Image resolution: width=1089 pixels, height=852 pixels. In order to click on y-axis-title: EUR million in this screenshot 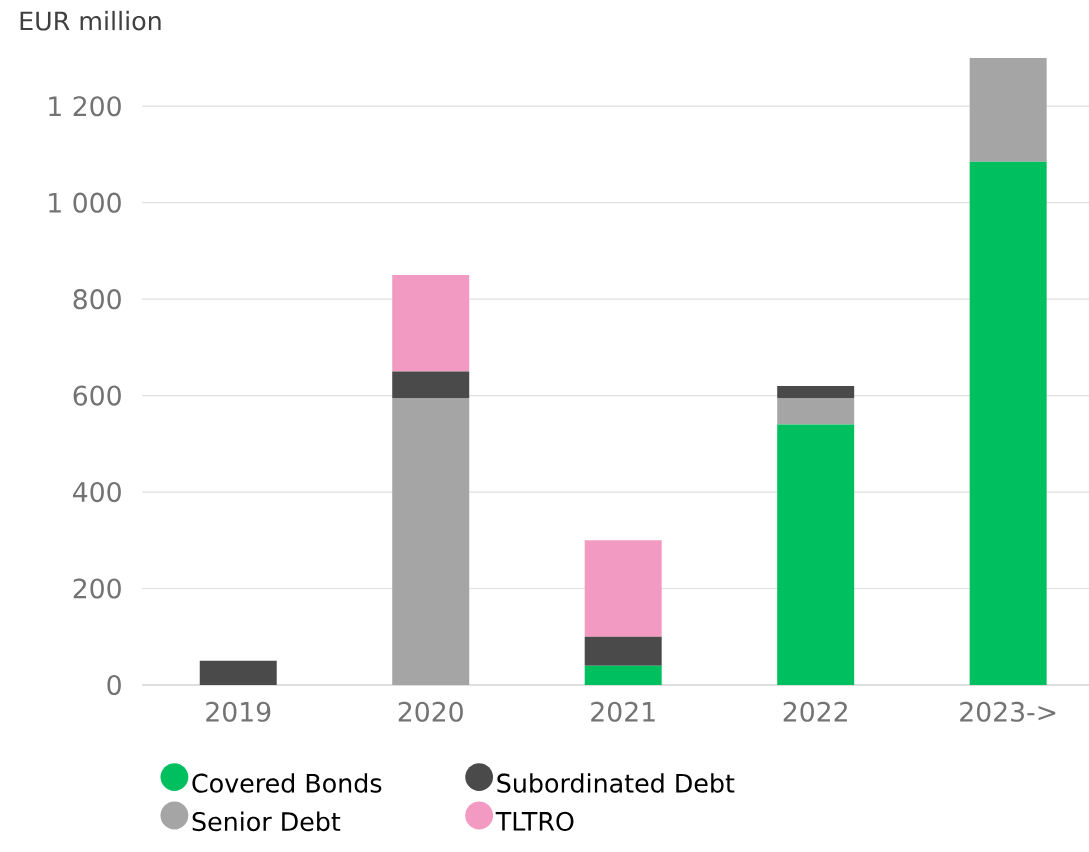, I will do `click(90, 20)`.